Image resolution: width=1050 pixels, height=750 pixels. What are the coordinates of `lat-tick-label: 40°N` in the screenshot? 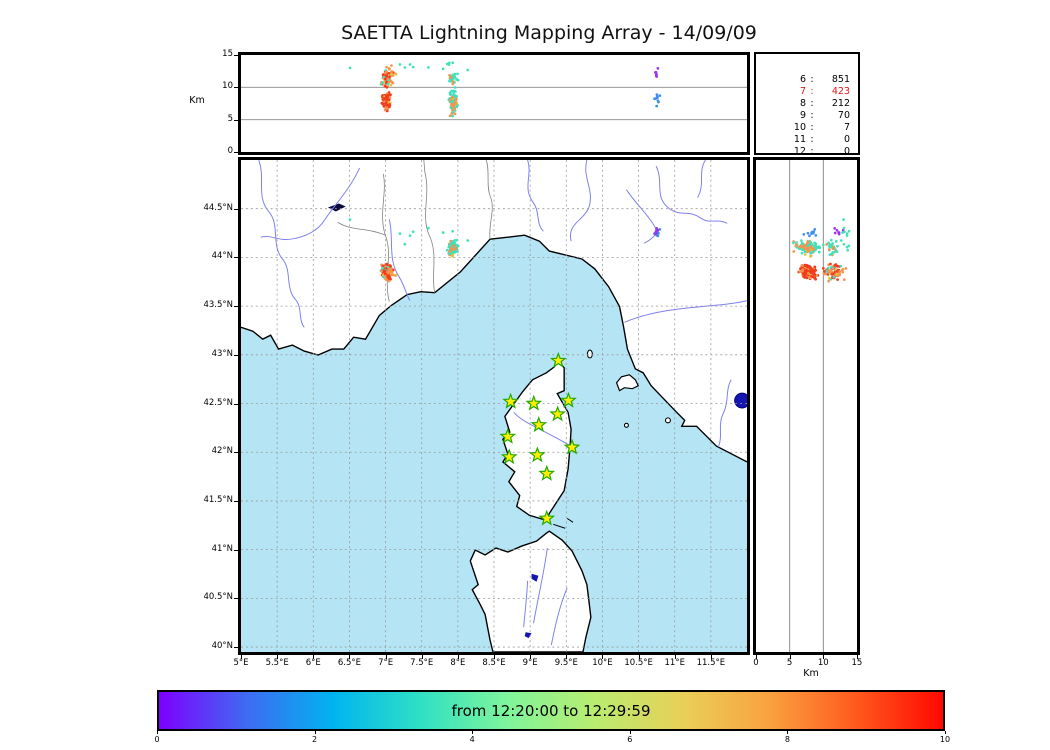 It's located at (222, 646).